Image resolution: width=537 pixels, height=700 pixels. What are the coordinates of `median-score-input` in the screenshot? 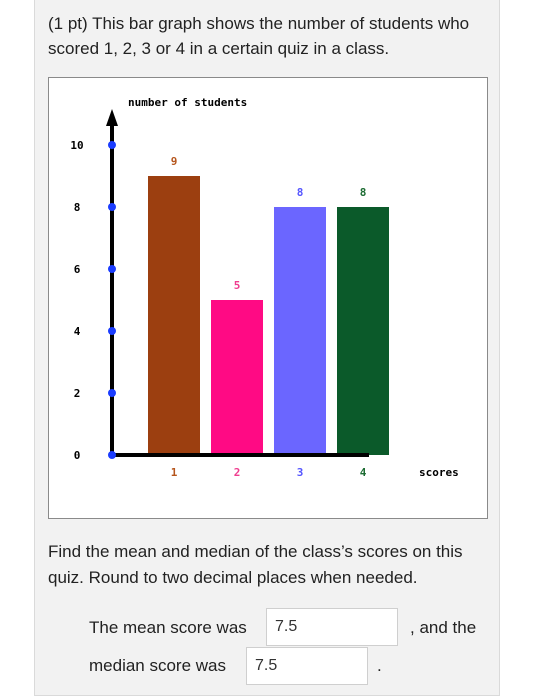 It's located at (307, 666).